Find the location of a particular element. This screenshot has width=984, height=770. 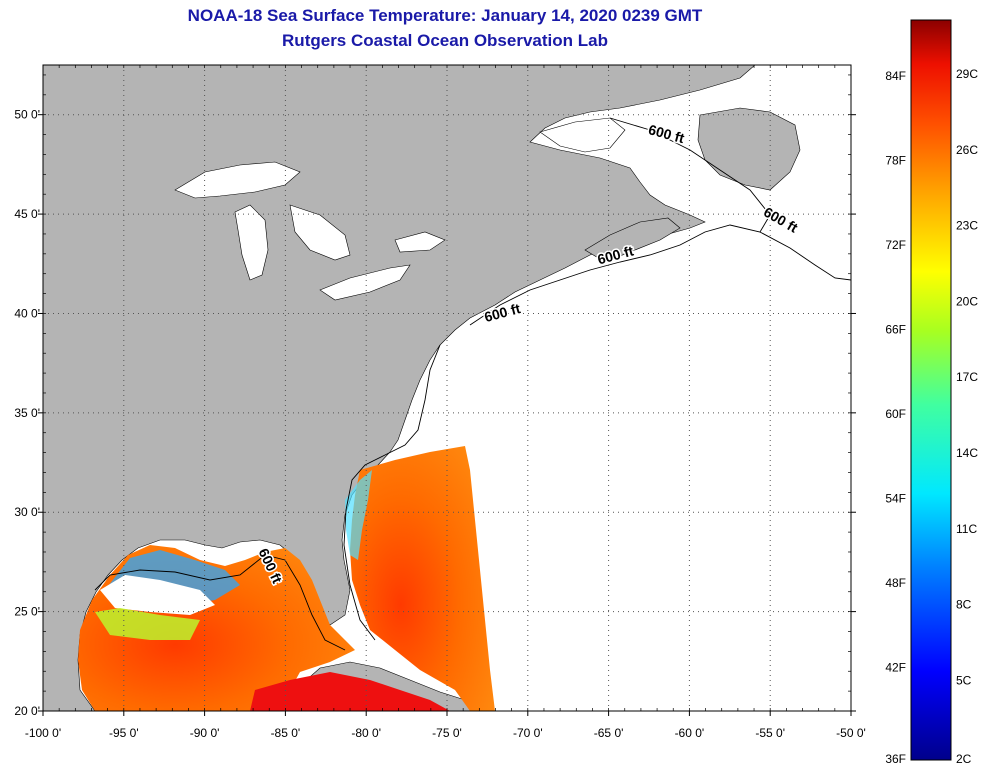

lon-tick-label: -55 0' is located at coordinates (770, 733).